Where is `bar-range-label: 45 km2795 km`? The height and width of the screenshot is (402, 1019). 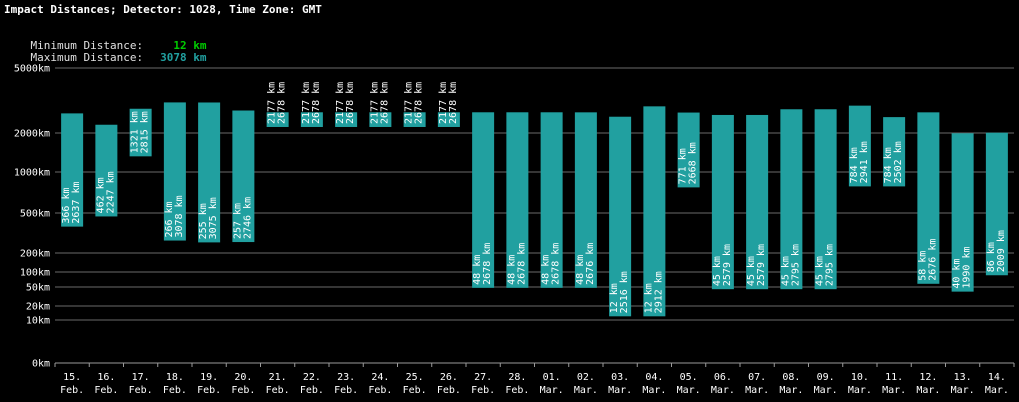
bar-range-label: 45 km2795 km is located at coordinates (790, 265).